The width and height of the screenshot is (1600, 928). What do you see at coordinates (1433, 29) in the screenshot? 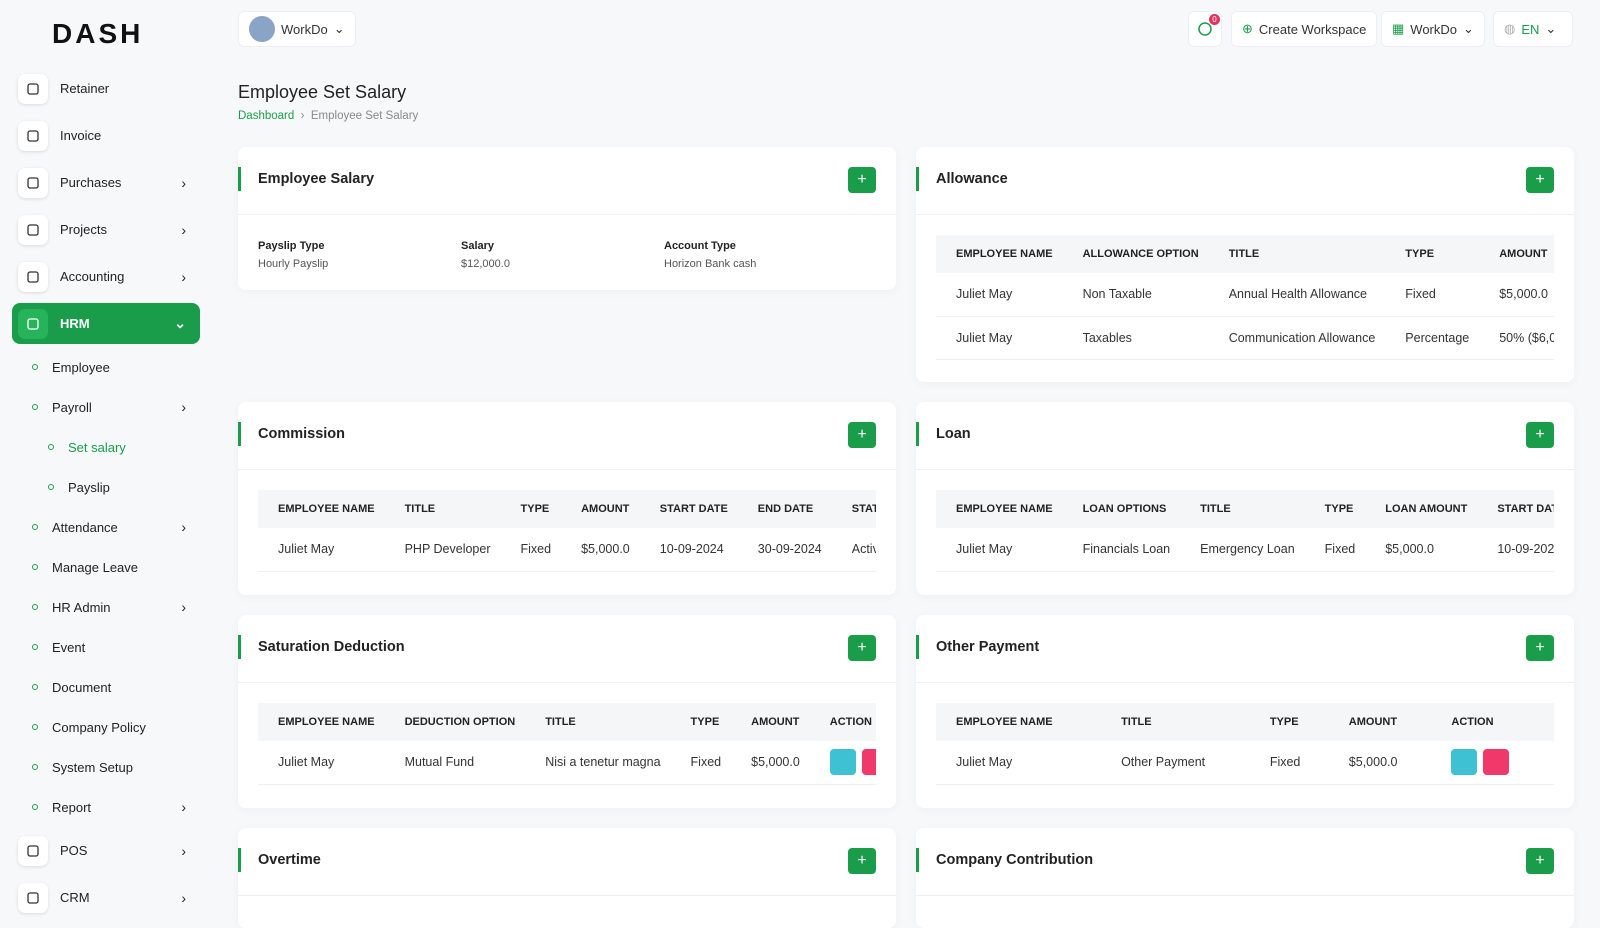
I see `user-menu: ▦ WorkDo ⌄` at bounding box center [1433, 29].